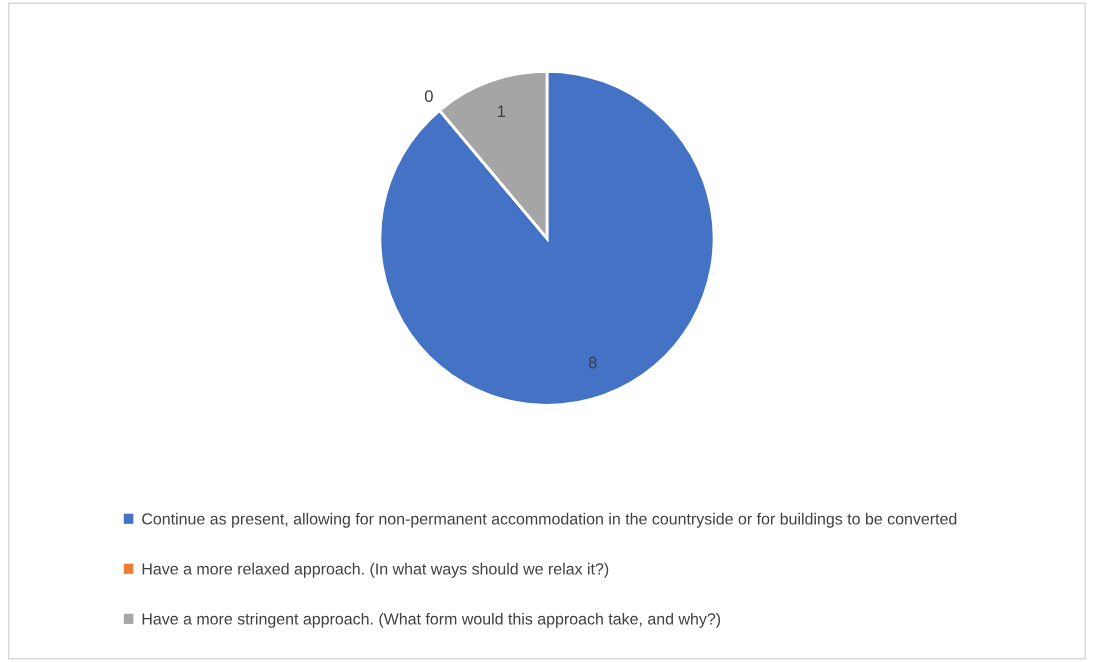  Describe the element at coordinates (375, 570) in the screenshot. I see `legend-label: Have a more relaxed approach. (In what ways should we relax it?)` at that location.